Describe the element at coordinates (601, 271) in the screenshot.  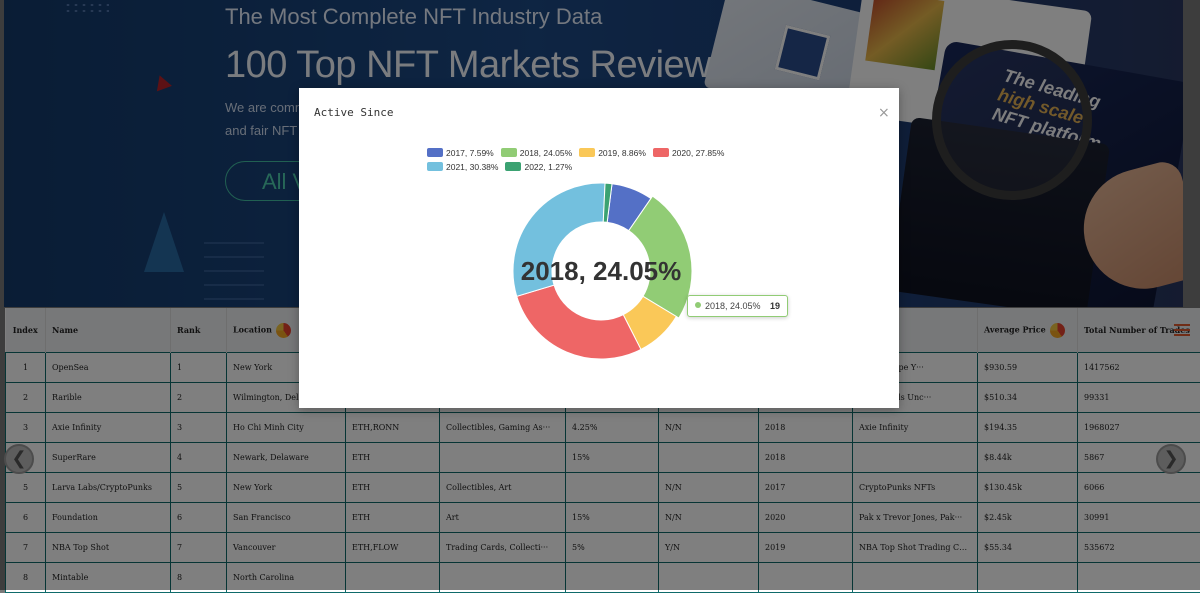
I see `donut-center-label: 2018, 24.05%` at that location.